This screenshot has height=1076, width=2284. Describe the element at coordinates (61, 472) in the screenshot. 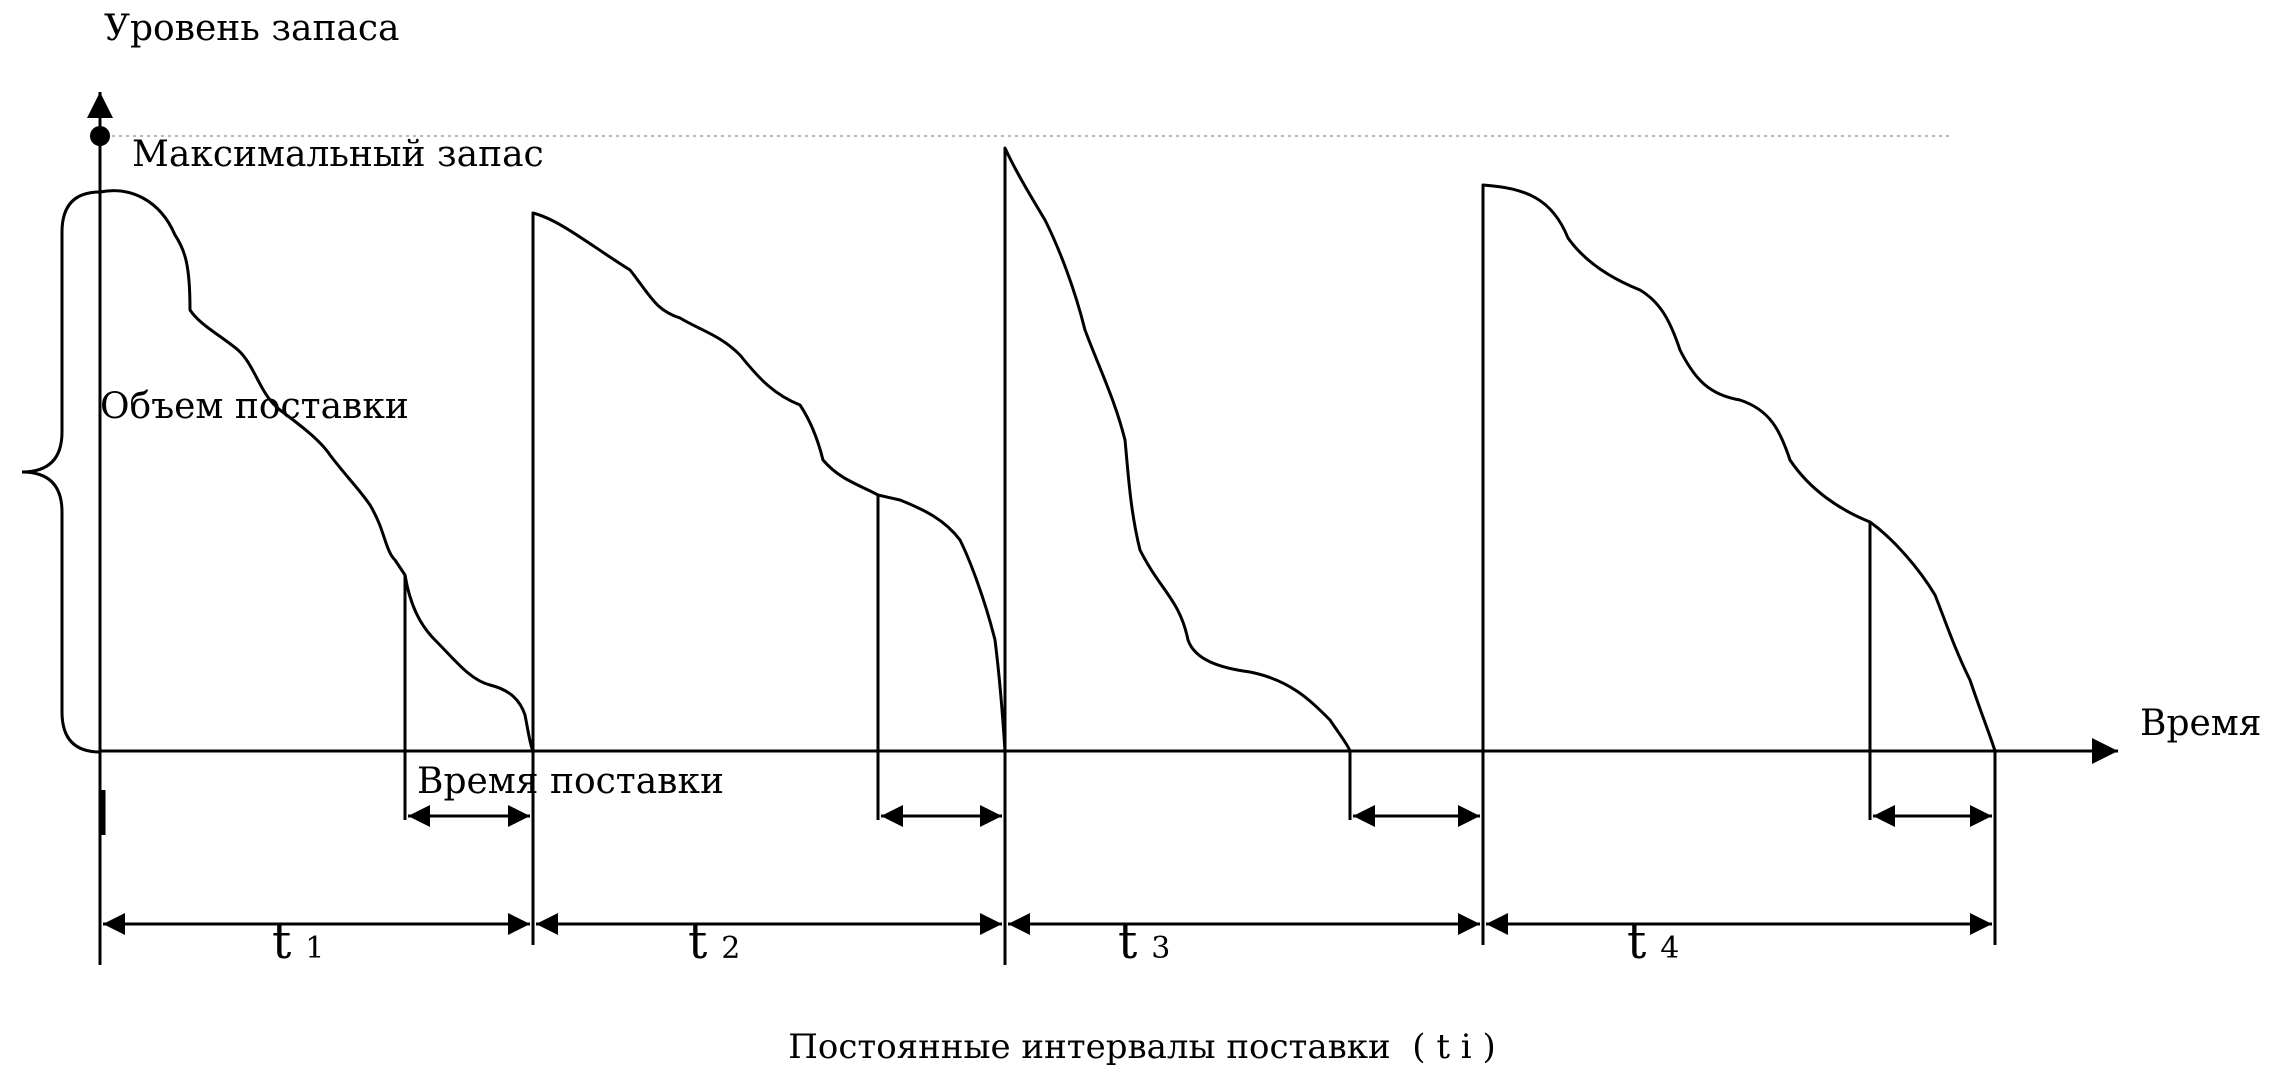

I see `order-volume-brace` at that location.